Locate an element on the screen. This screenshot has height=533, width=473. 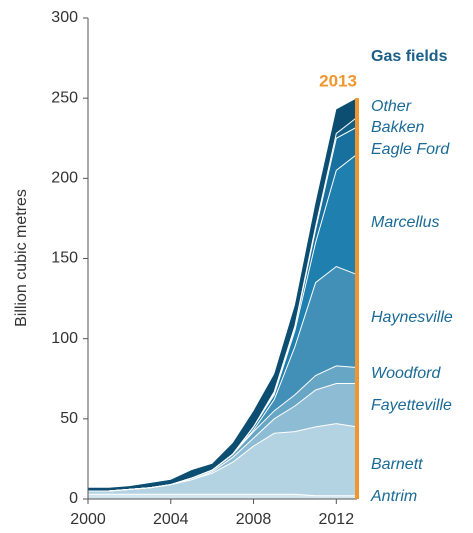
legend-label: Other is located at coordinates (391, 106).